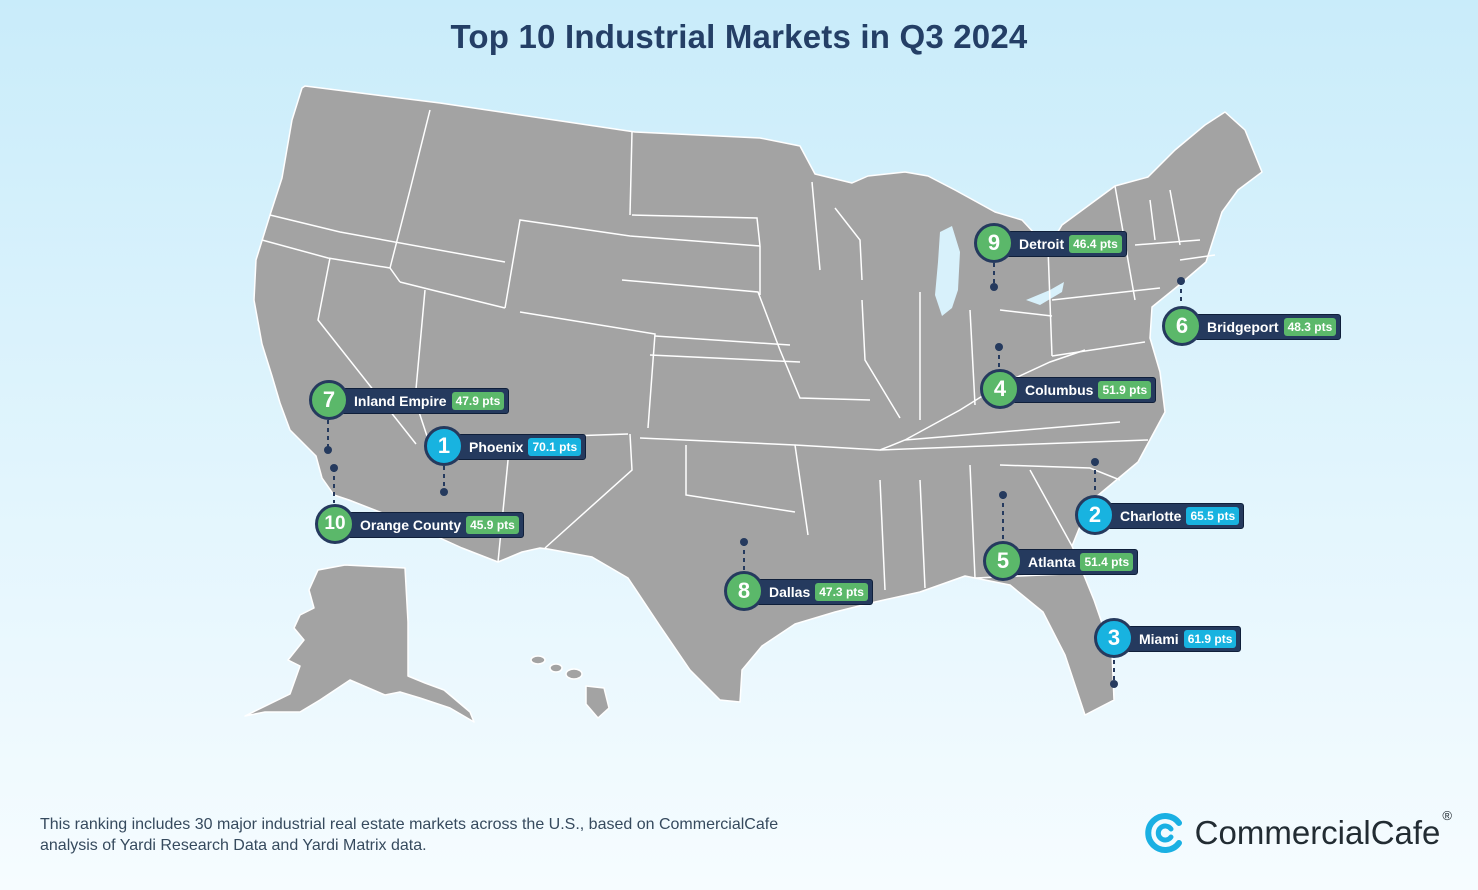 The image size is (1478, 890). I want to click on market-name: Atlanta, so click(1052, 562).